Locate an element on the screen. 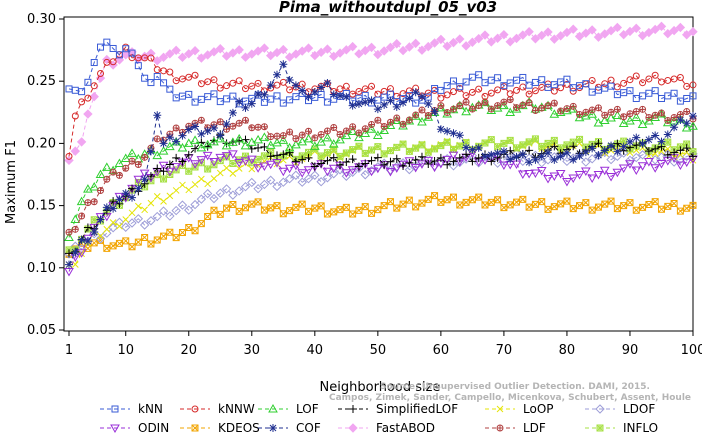 This screenshot has width=702, height=434. legend-item-COF: COF is located at coordinates (289, 427).